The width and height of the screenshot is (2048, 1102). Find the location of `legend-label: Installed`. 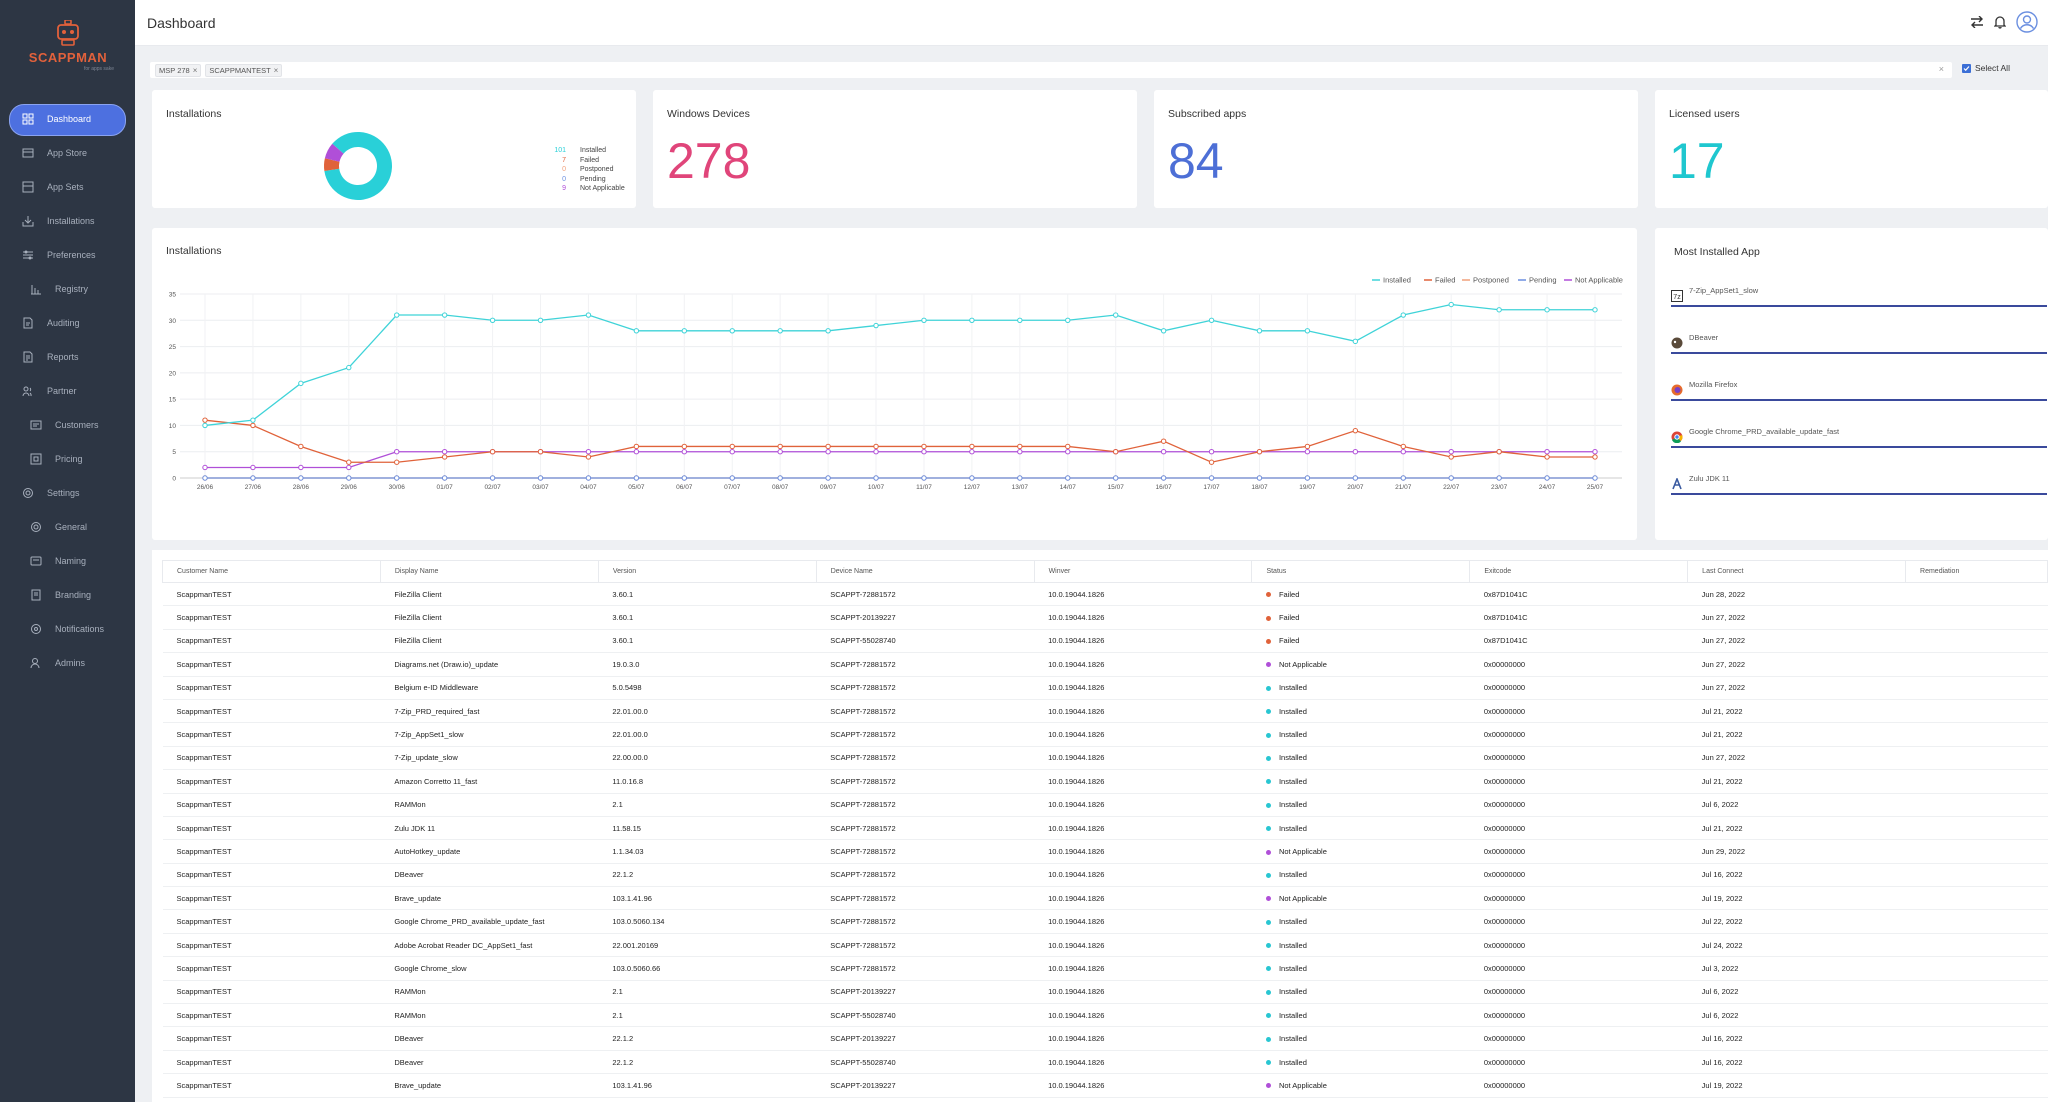

legend-label: Installed is located at coordinates (1397, 280).